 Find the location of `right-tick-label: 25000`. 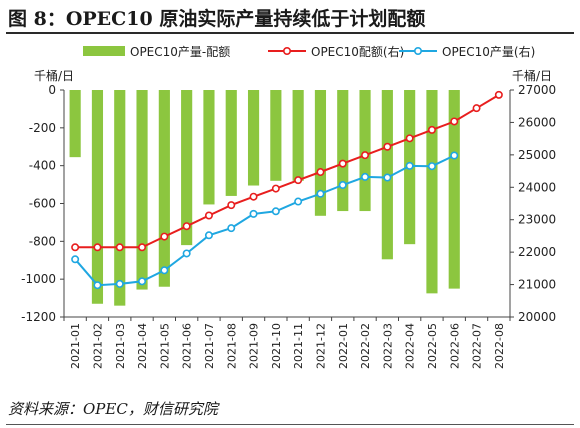

right-tick-label: 25000 is located at coordinates (537, 155).